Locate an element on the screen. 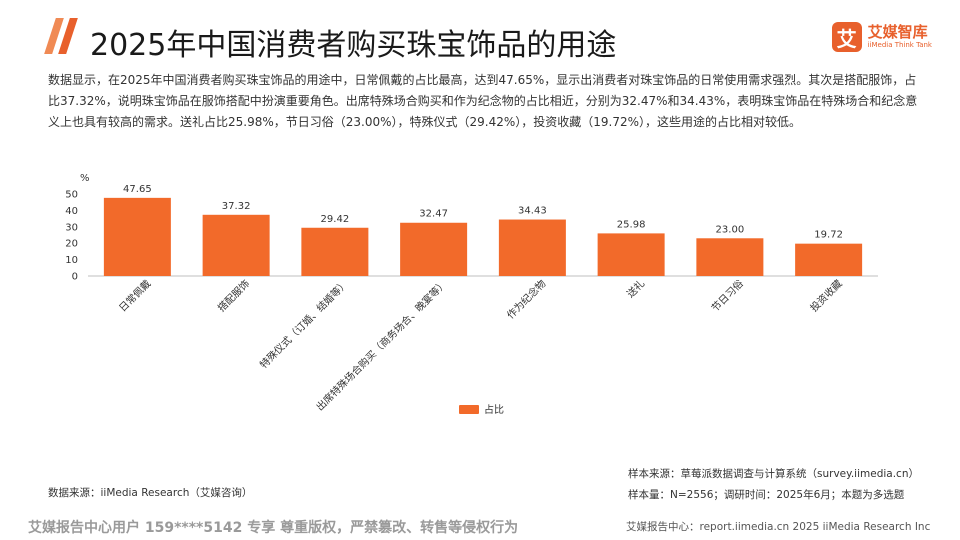  data-label: 29.42 is located at coordinates (335, 219).